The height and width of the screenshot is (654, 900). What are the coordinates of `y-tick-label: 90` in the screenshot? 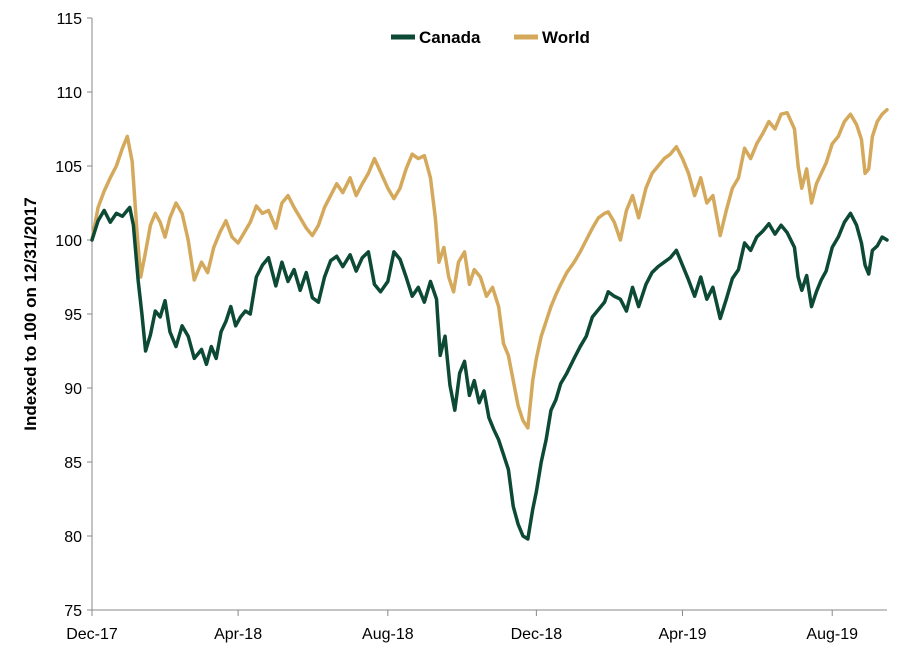 It's located at (73, 389).